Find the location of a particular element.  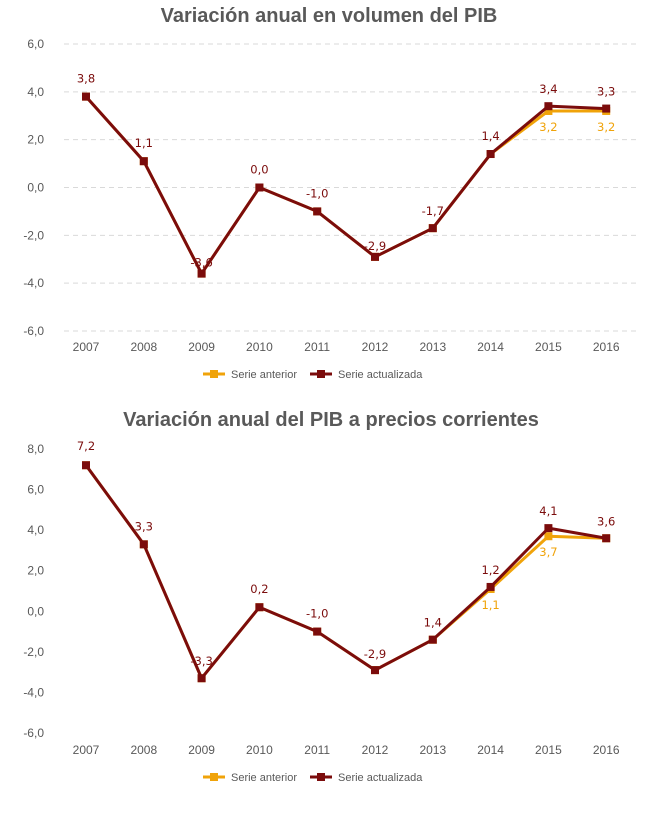

chart-title: Variación anual en volumen del PIB is located at coordinates (329, 16).